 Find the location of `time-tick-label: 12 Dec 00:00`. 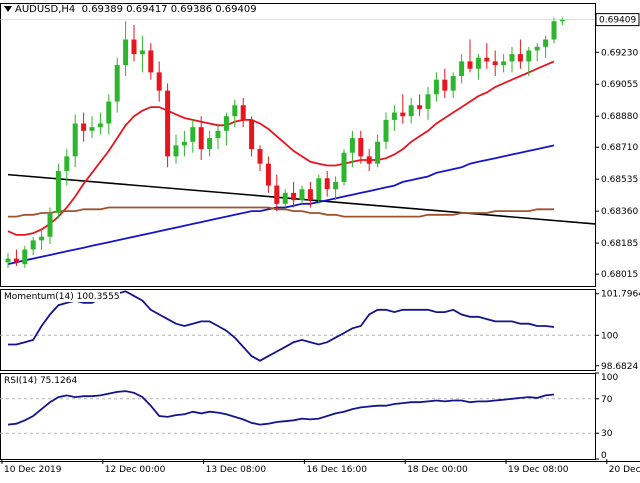

time-tick-label: 12 Dec 00:00 is located at coordinates (135, 470).